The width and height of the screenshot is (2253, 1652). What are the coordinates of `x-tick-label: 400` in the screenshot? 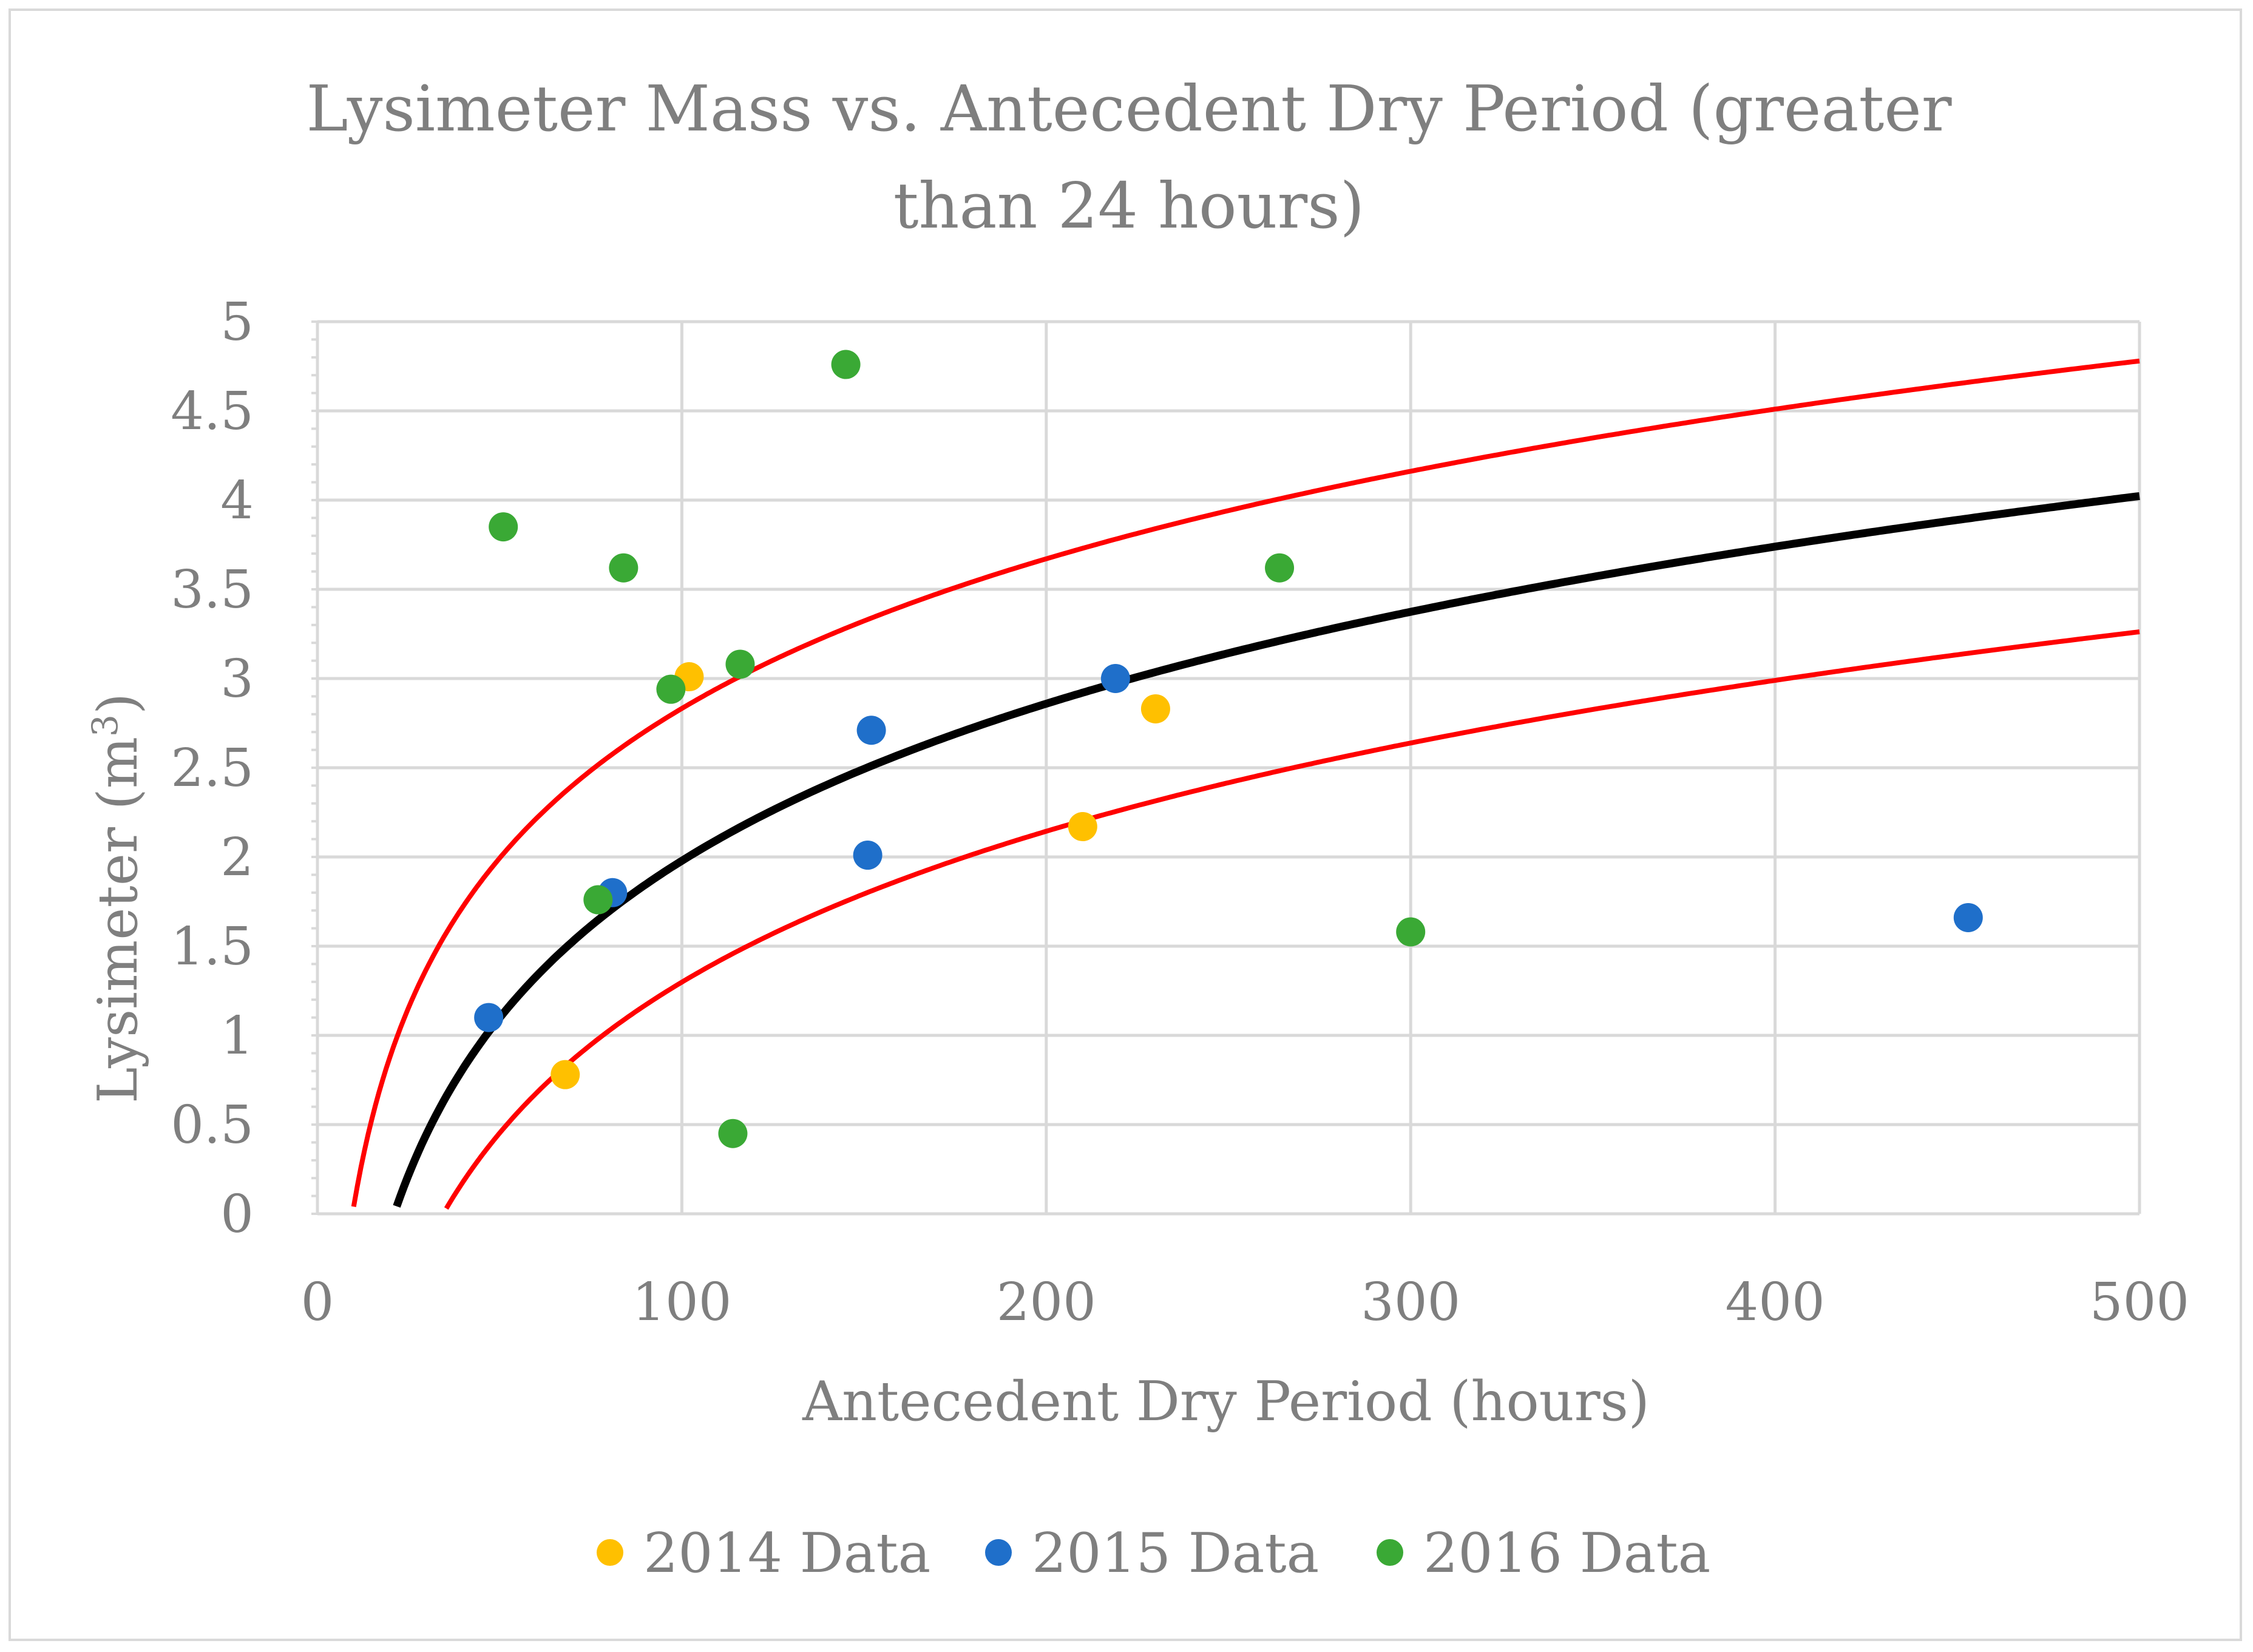 It's located at (1775, 1302).